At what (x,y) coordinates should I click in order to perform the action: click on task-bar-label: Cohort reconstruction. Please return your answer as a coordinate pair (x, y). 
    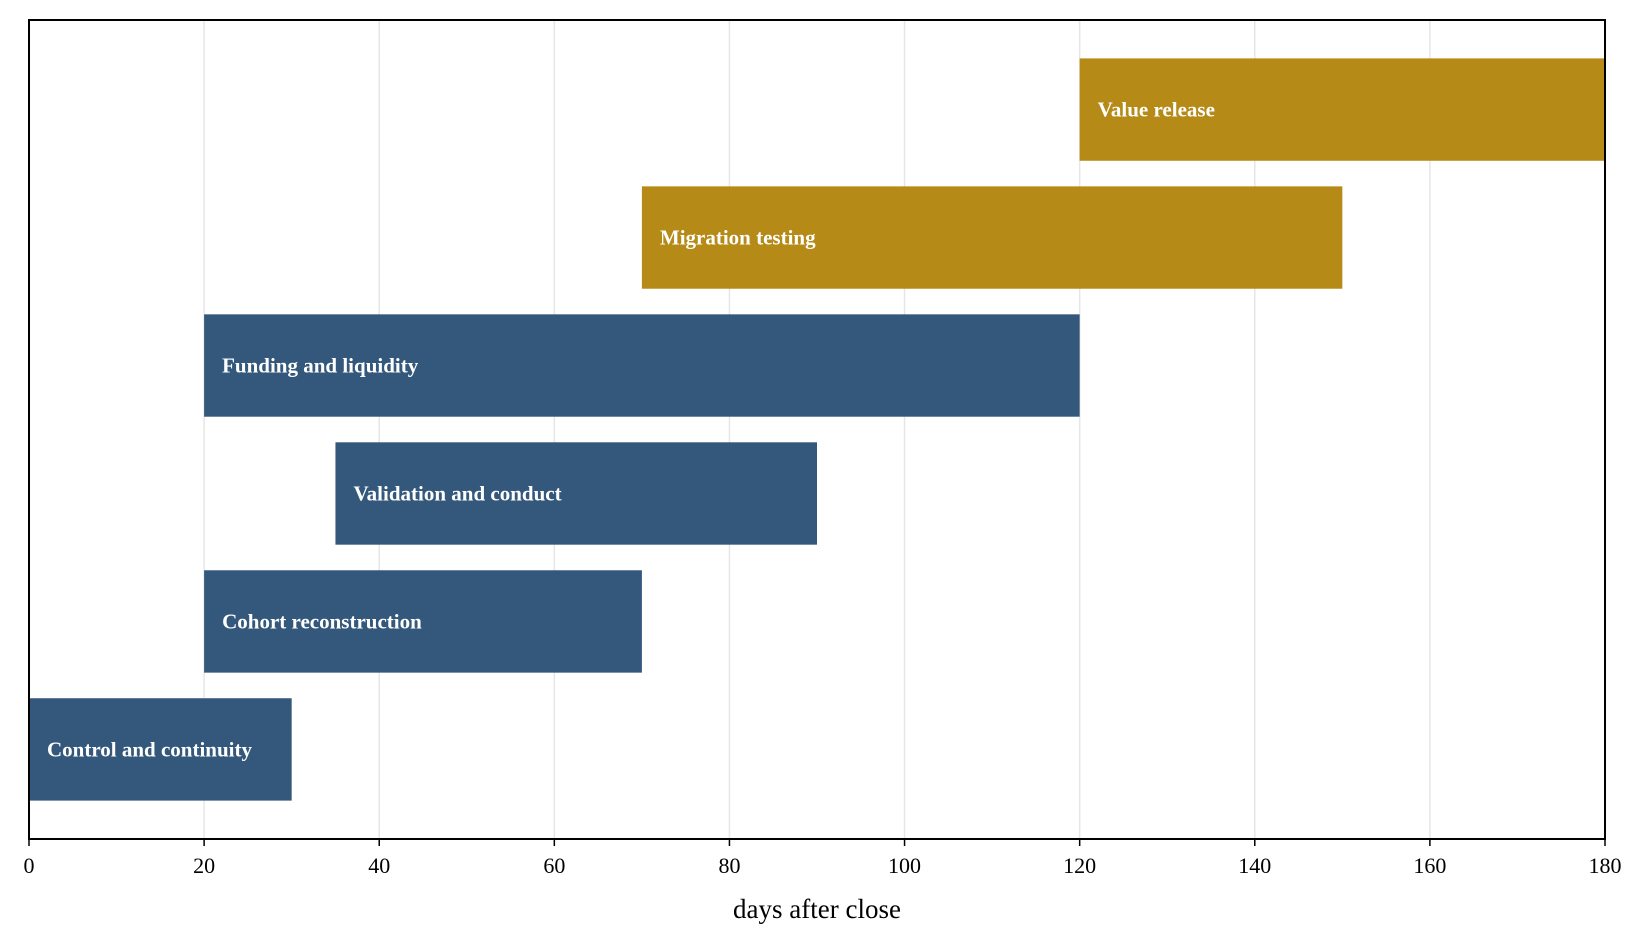
    Looking at the image, I should click on (322, 621).